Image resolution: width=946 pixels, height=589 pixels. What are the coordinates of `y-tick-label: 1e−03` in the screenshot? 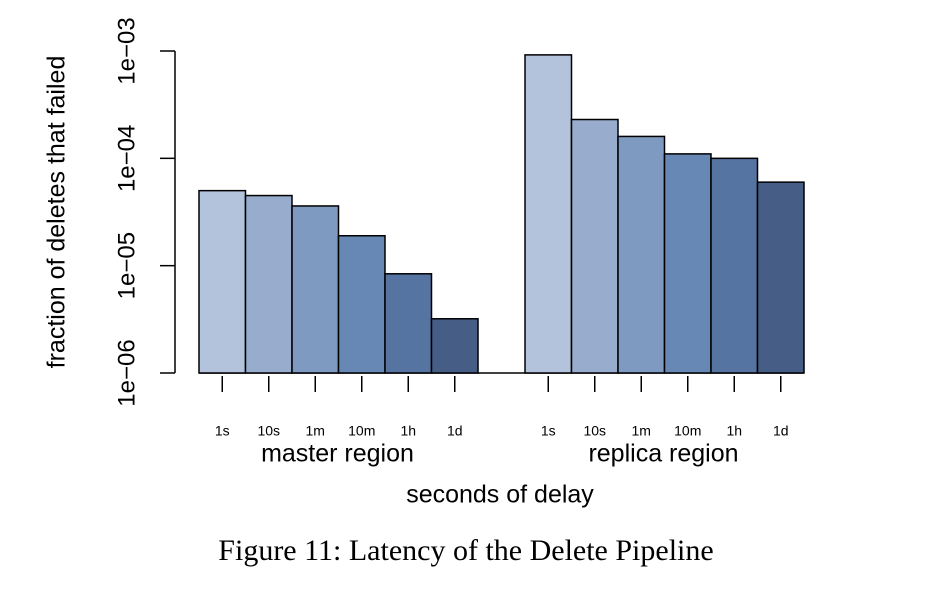 It's located at (126, 50).